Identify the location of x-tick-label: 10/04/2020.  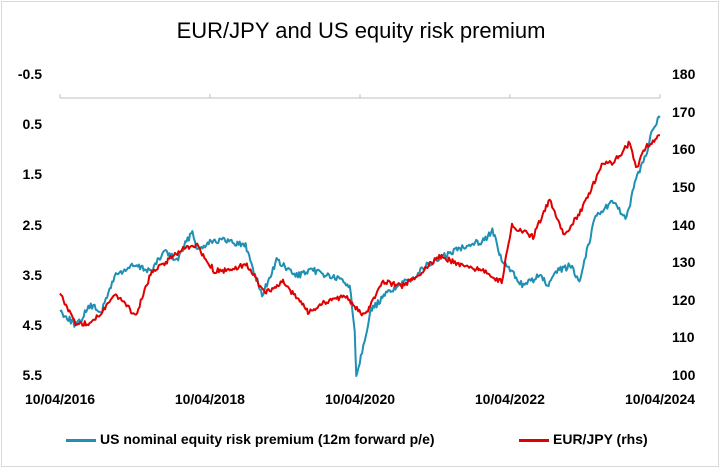
(360, 399).